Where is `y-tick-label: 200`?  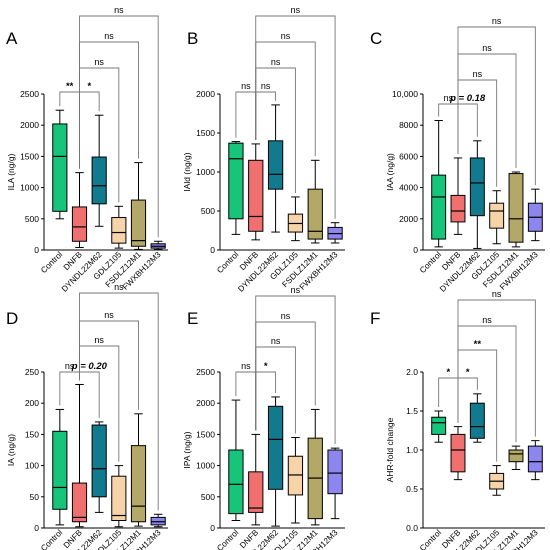
y-tick-label: 200 is located at coordinates (32, 403).